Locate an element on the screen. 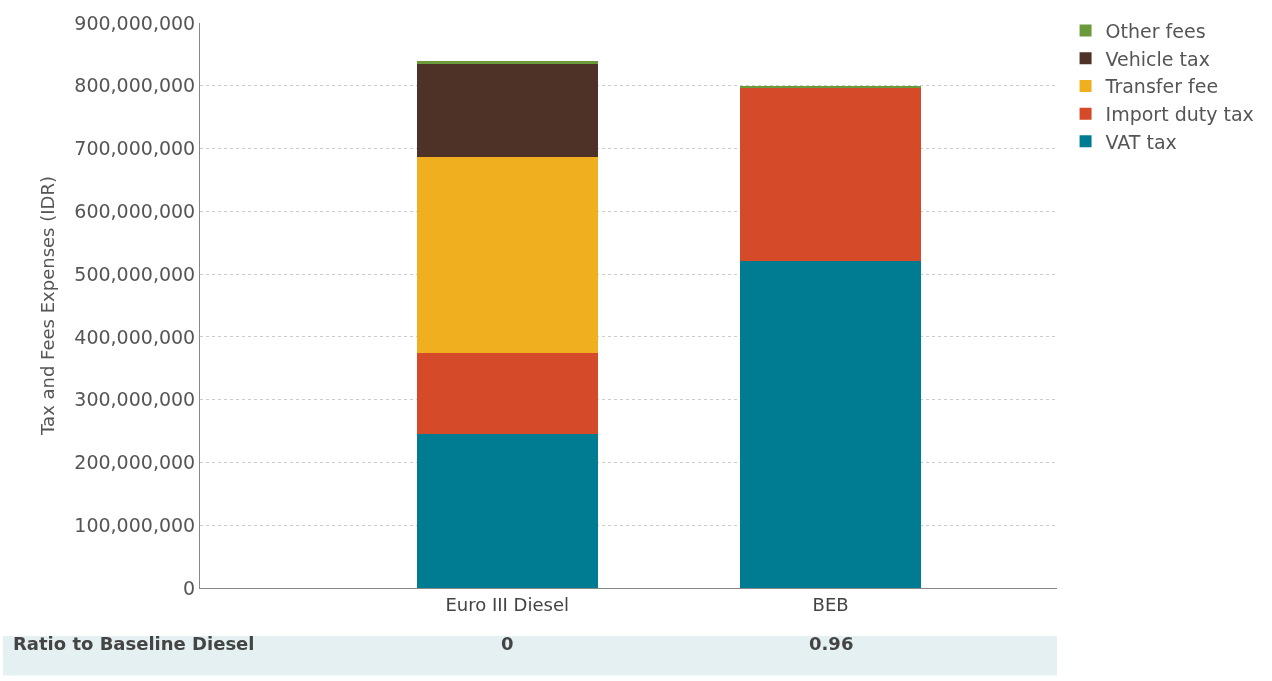  y-tick-label: 800,000,000 is located at coordinates (135, 85).